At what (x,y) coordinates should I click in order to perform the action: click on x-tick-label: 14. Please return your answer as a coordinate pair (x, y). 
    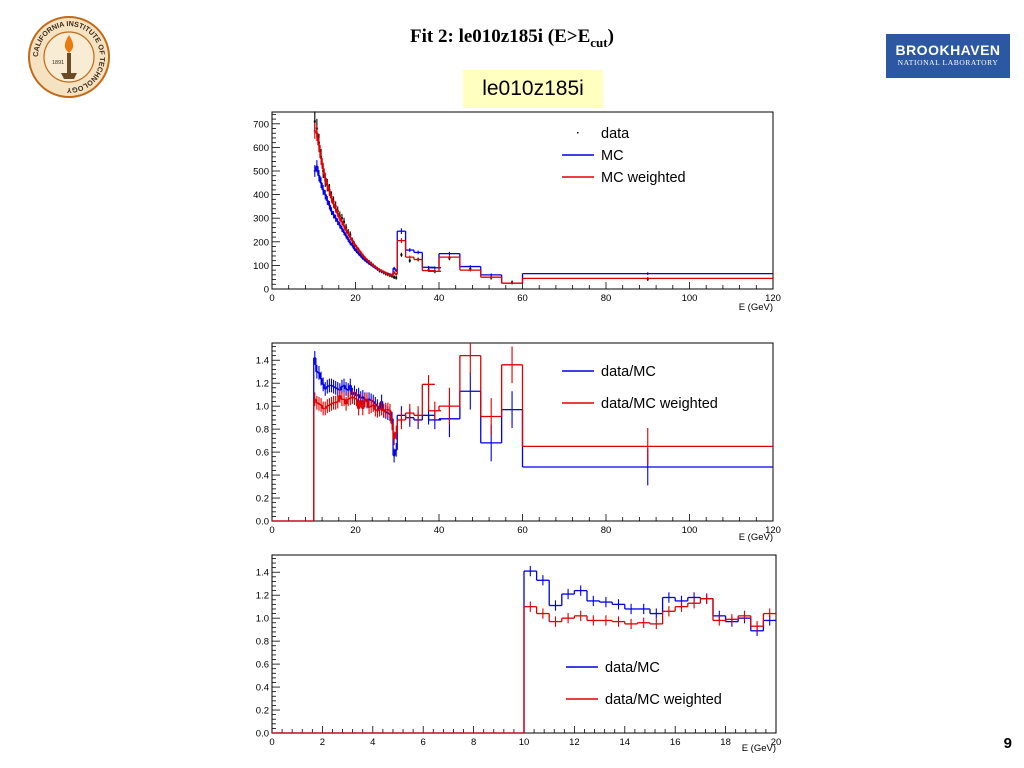
    Looking at the image, I should click on (625, 742).